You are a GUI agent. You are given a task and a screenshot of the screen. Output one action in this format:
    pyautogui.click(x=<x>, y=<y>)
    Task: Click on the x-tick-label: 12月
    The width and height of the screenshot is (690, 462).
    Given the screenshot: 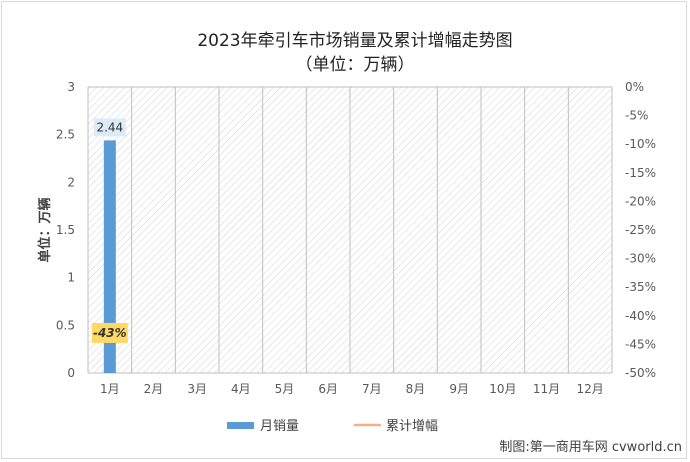 What is the action you would take?
    pyautogui.click(x=590, y=389)
    